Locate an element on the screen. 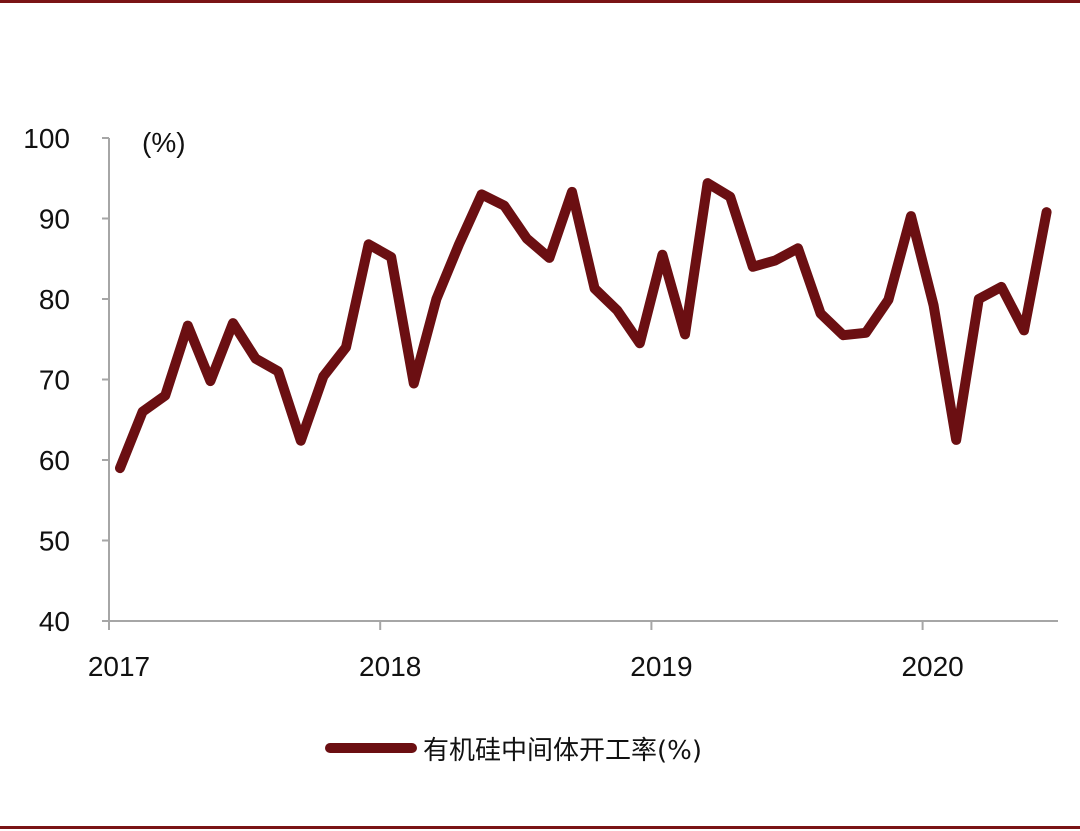 This screenshot has height=831, width=1080. y-tick-label: 100 is located at coordinates (46, 138).